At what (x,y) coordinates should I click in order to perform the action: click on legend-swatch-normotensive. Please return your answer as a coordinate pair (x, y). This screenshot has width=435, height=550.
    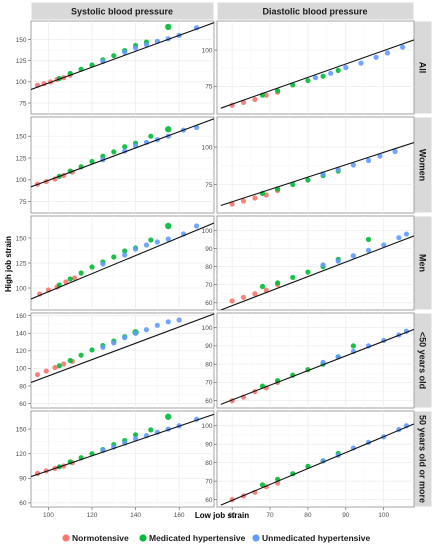
    Looking at the image, I should click on (66, 538).